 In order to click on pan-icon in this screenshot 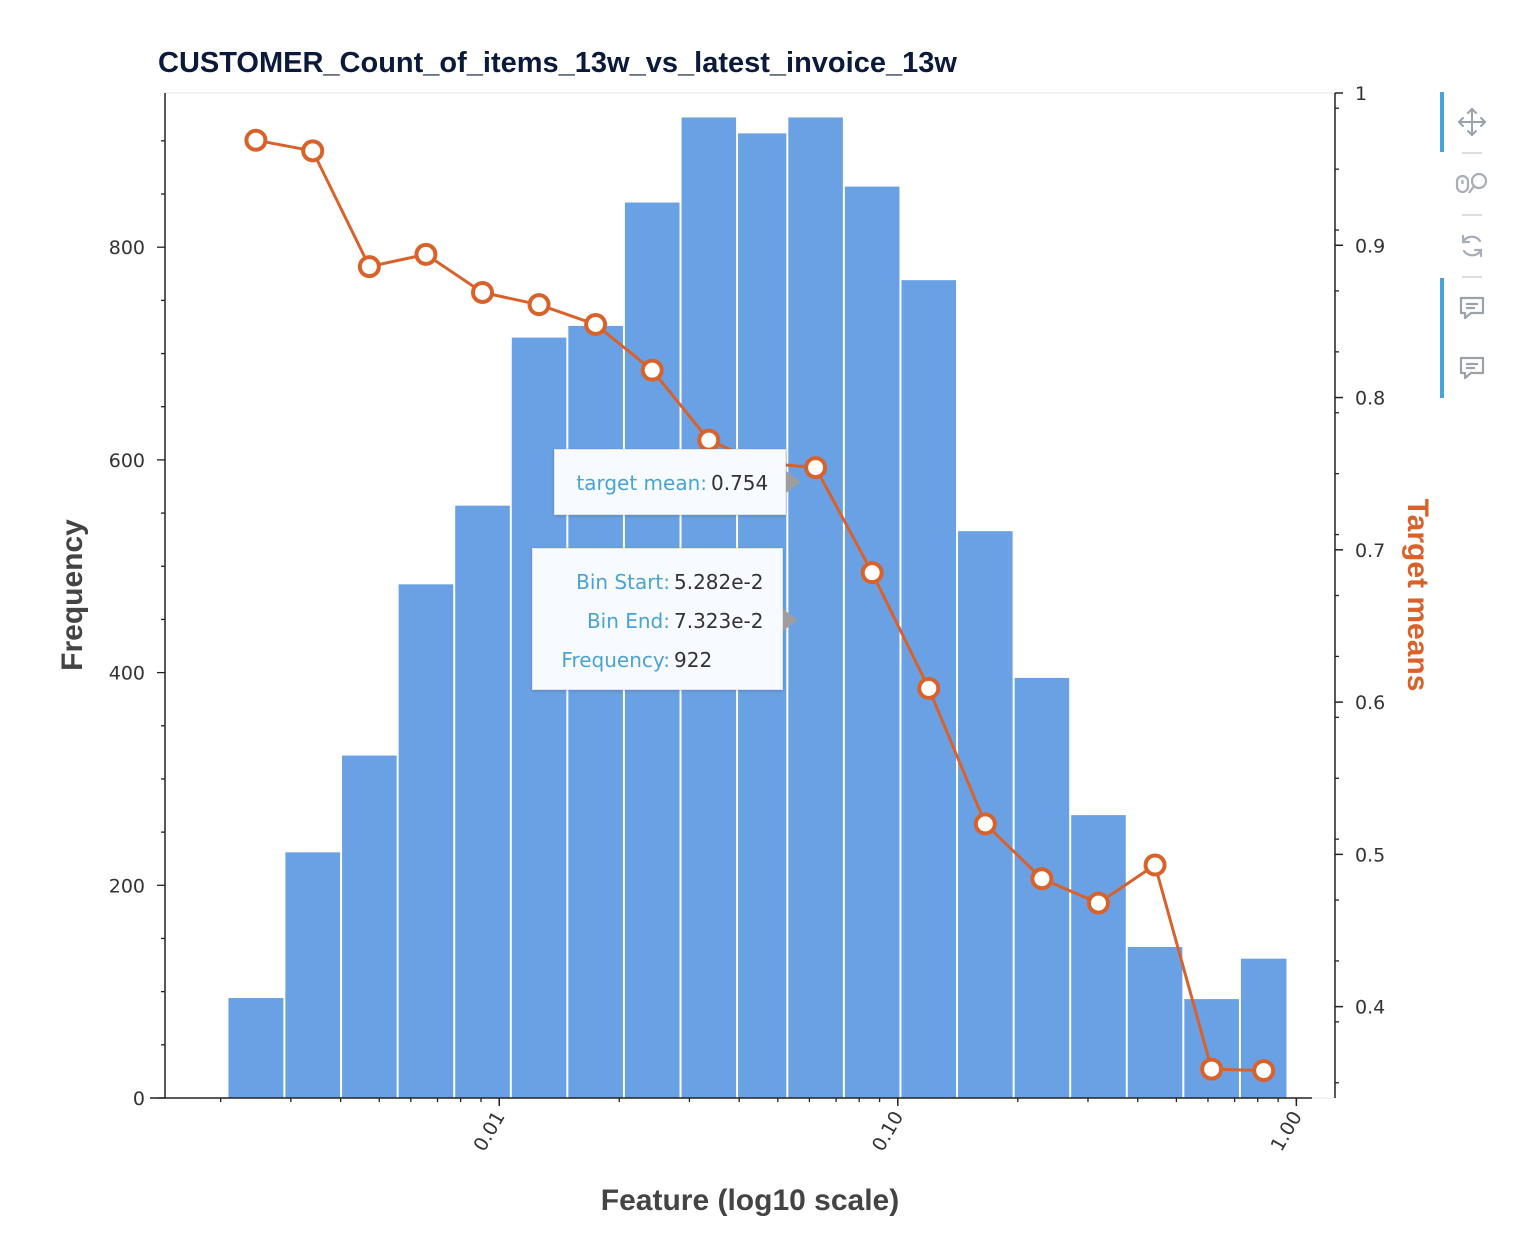, I will do `click(1472, 122)`.